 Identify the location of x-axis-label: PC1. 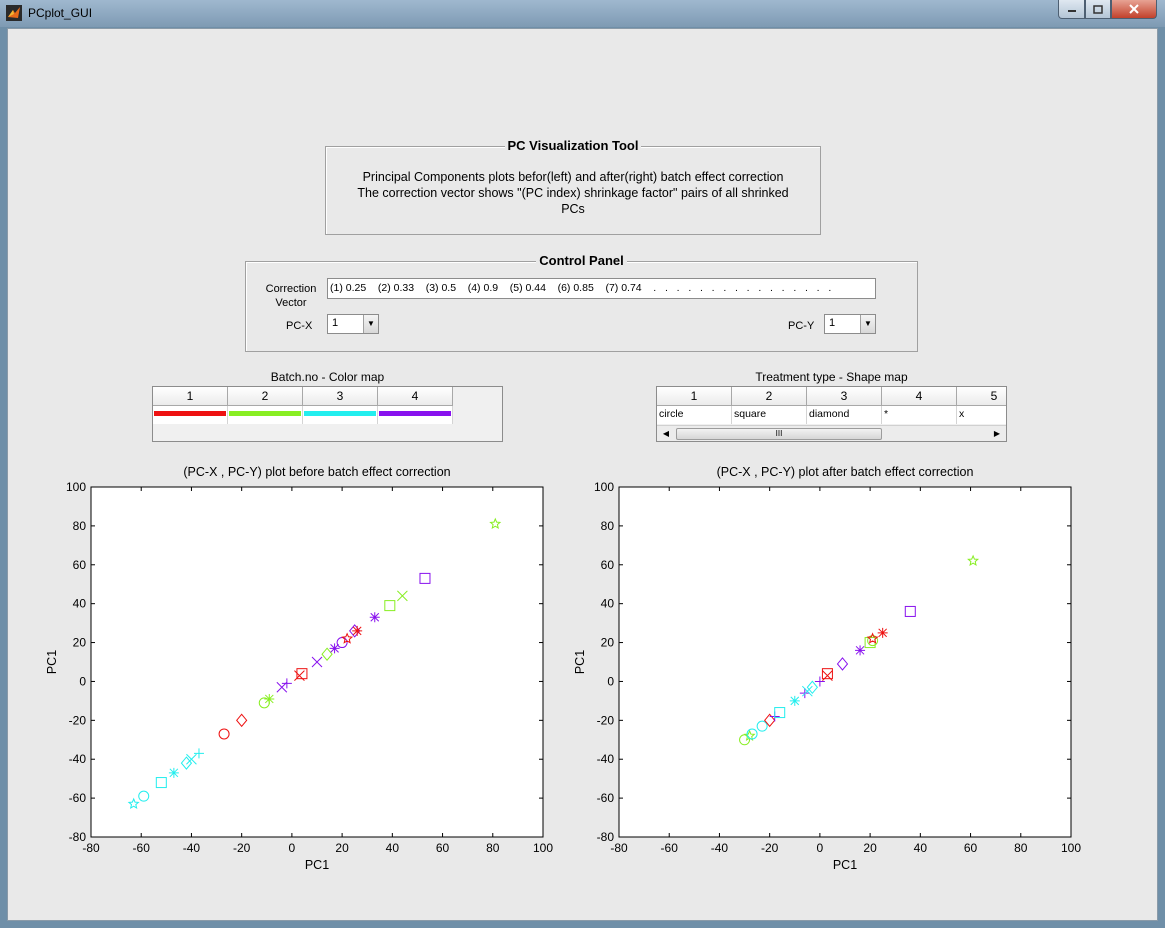
(845, 865).